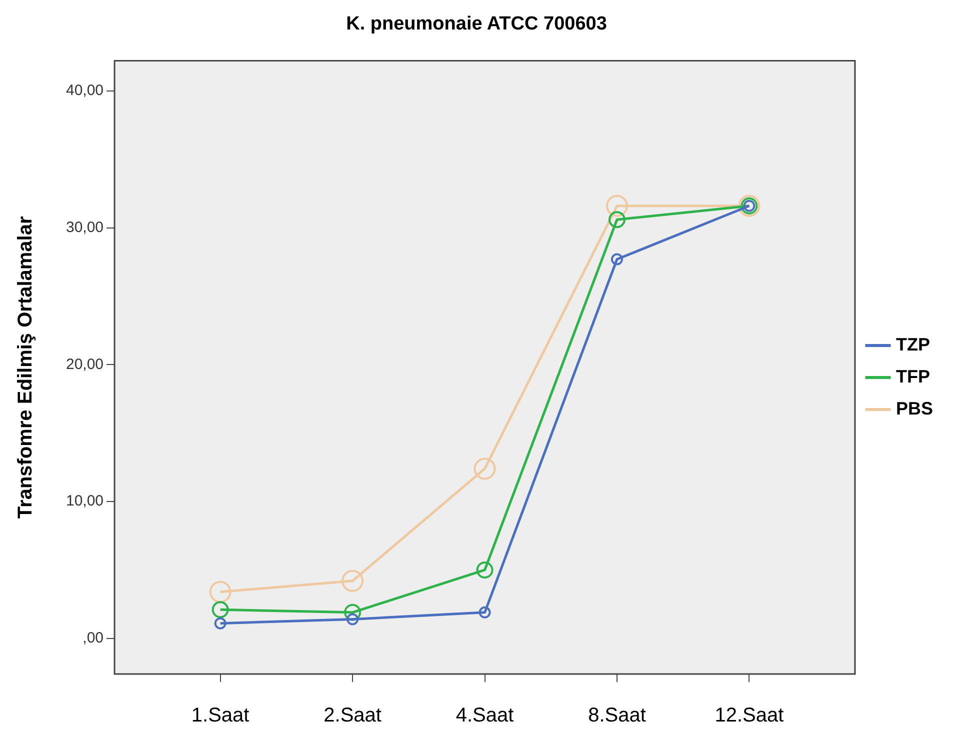 Image resolution: width=953 pixels, height=755 pixels. I want to click on y-tick-label: 40,00, so click(85, 91).